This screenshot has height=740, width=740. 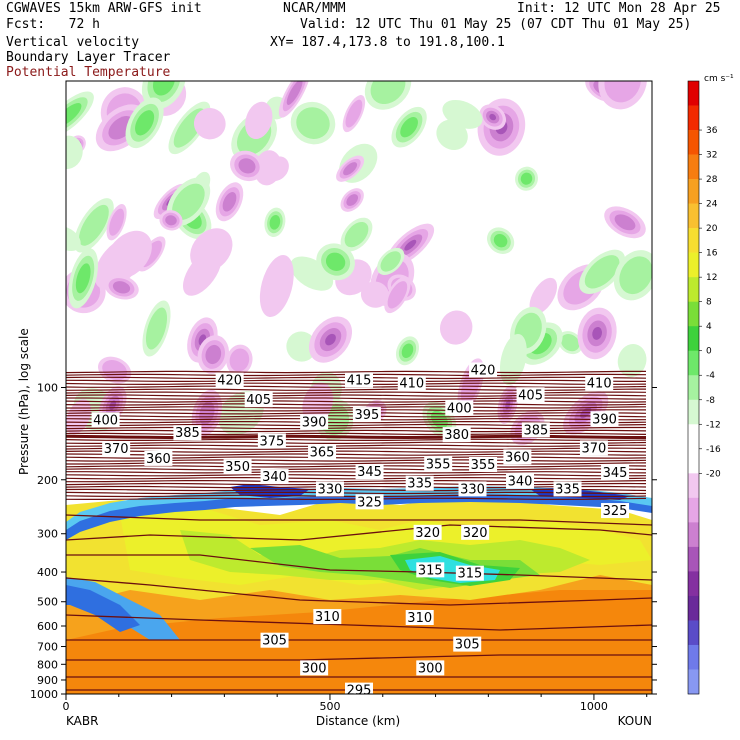 I want to click on theta-contour-label: 345, so click(x=615, y=473).